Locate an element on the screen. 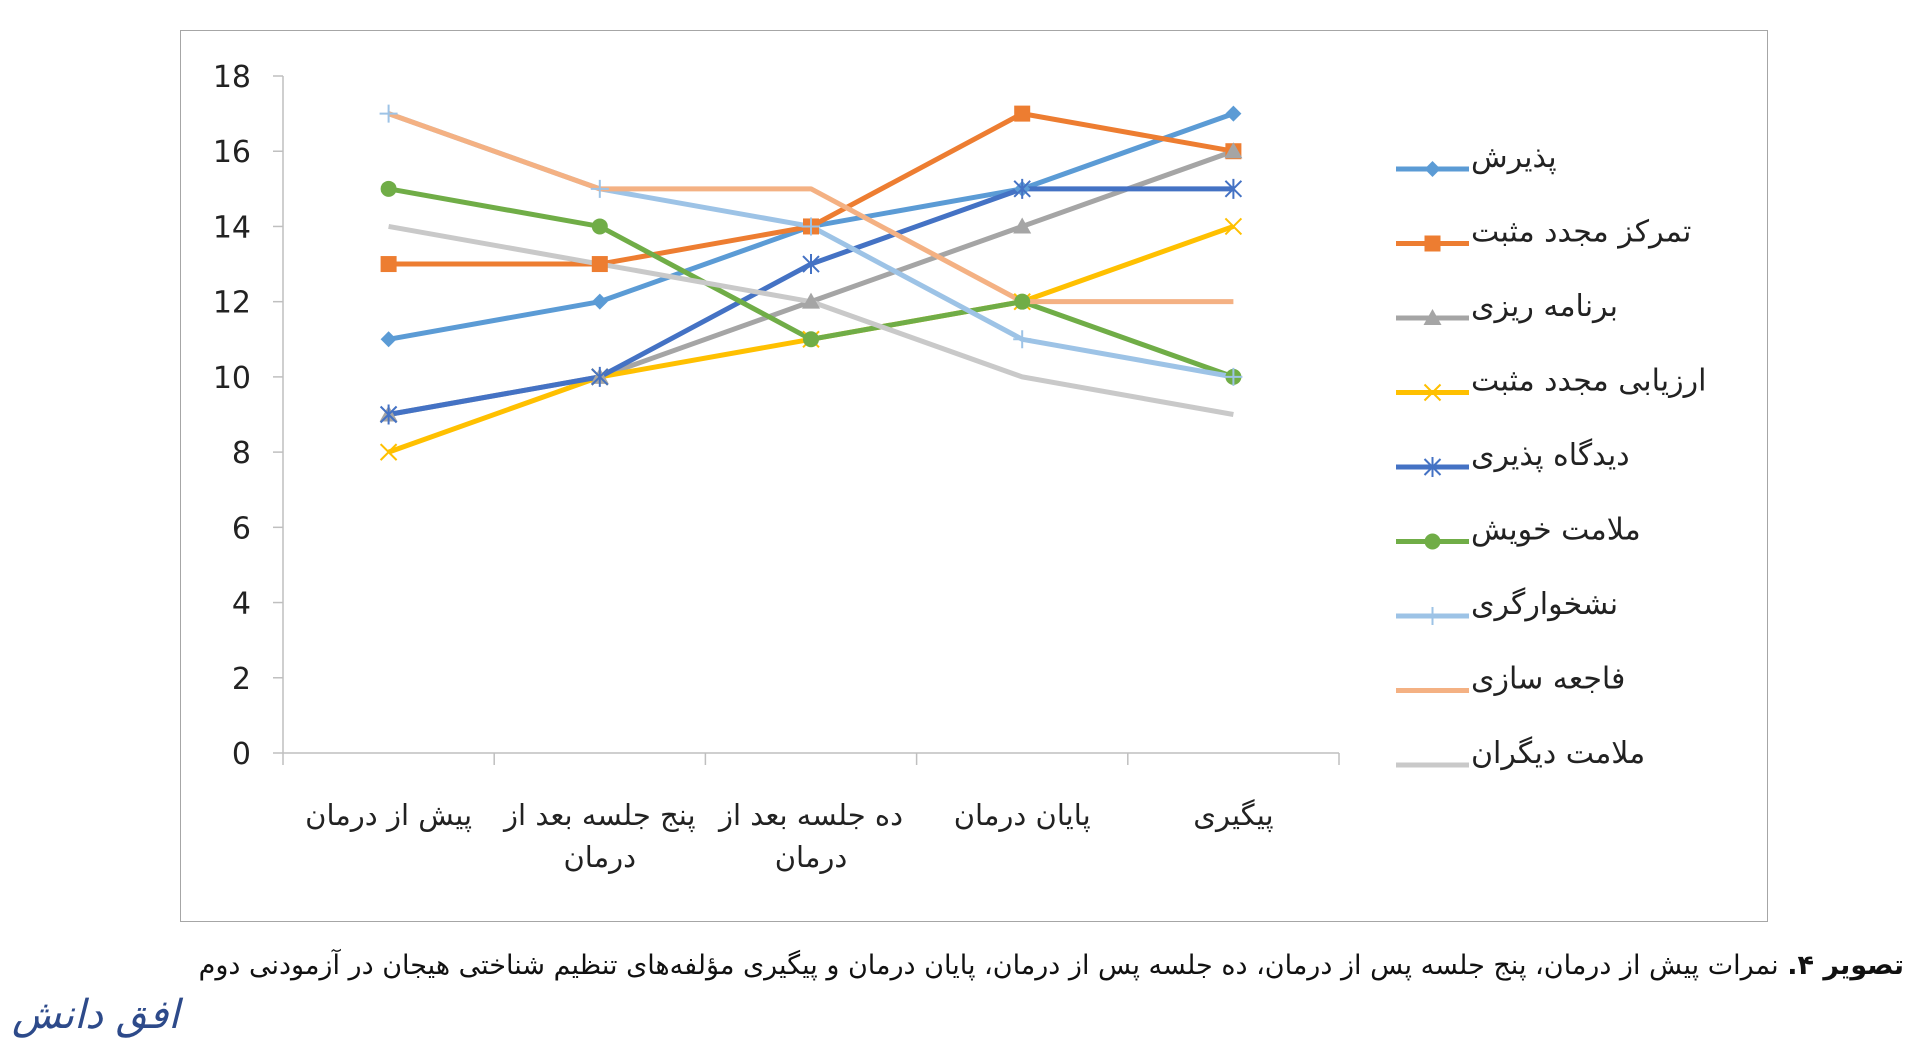  x-tick-label: پنج جلسه بعد از درمان is located at coordinates (599, 836).